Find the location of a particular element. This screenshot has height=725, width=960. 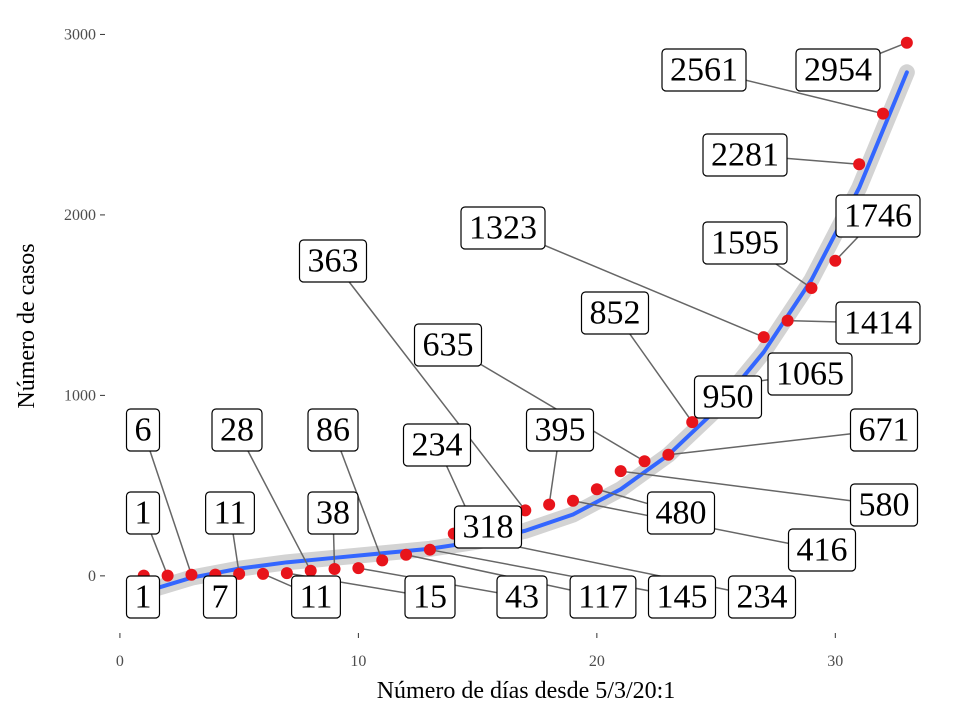

data-label: 852 is located at coordinates (615, 313).